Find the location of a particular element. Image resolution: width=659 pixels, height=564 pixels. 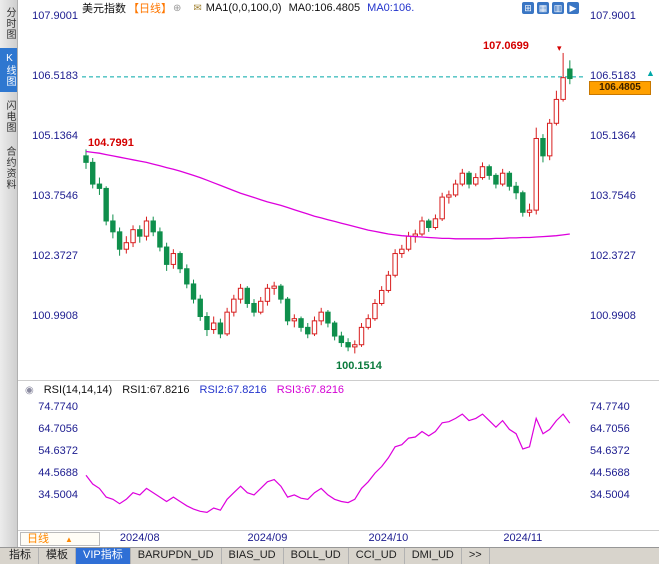

x-axis-label: 2024/08 is located at coordinates (139, 538).